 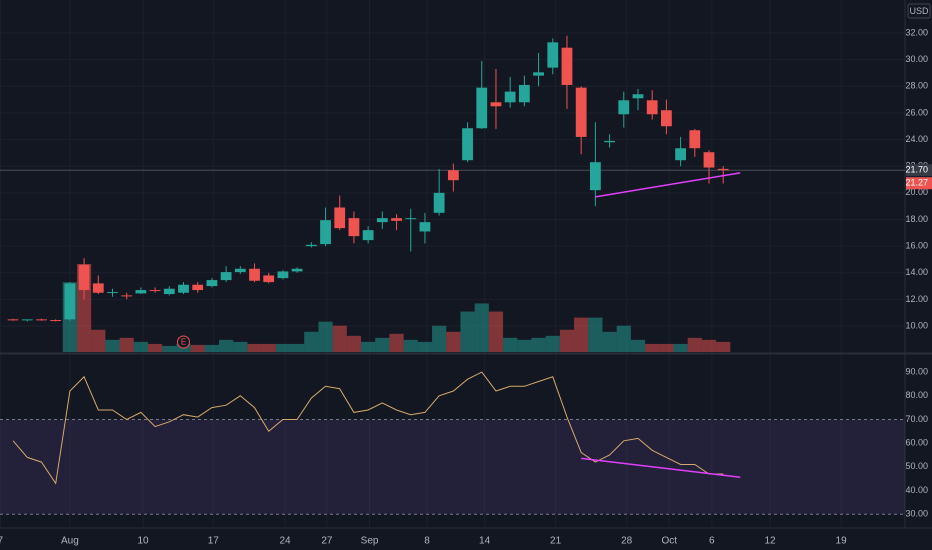 What do you see at coordinates (556, 541) in the screenshot?
I see `x-tick-label: 21` at bounding box center [556, 541].